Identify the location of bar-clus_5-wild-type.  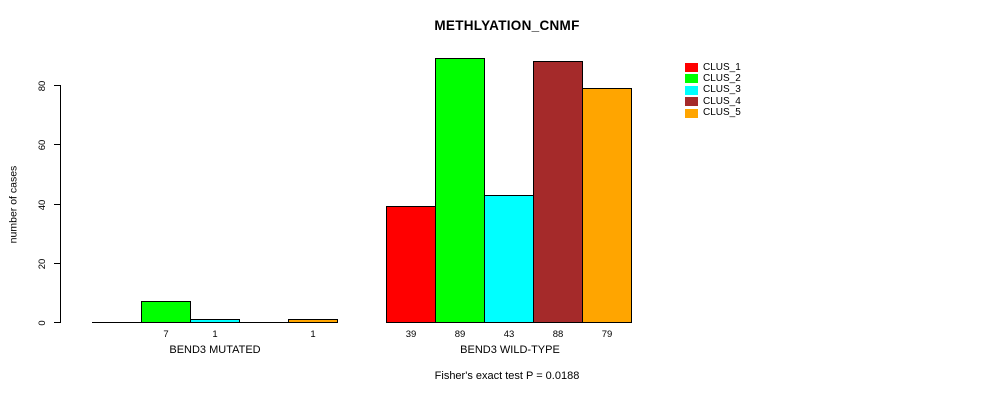
(607, 205).